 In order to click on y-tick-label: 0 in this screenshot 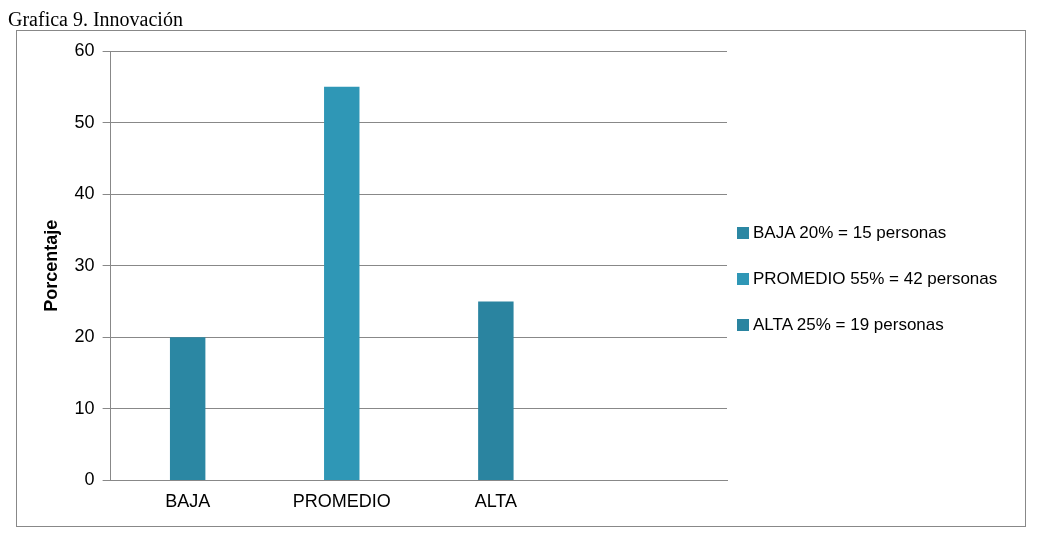, I will do `click(89, 479)`.